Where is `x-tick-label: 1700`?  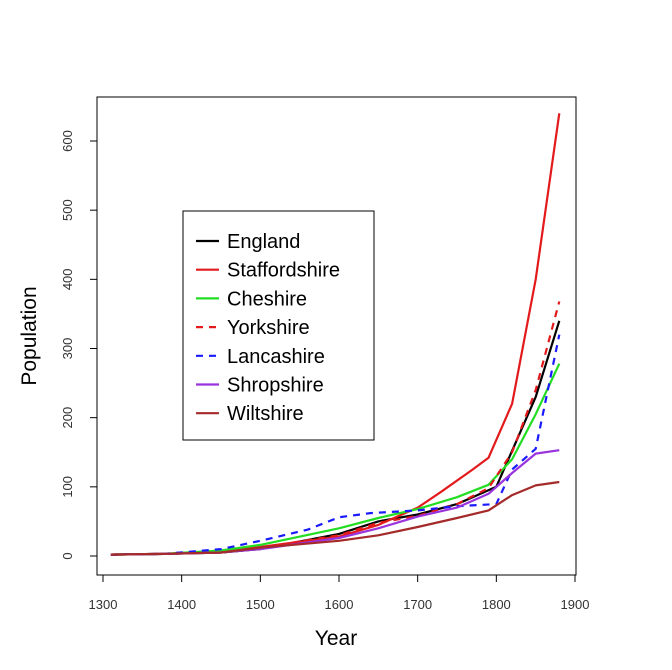 x-tick-label: 1700 is located at coordinates (417, 604).